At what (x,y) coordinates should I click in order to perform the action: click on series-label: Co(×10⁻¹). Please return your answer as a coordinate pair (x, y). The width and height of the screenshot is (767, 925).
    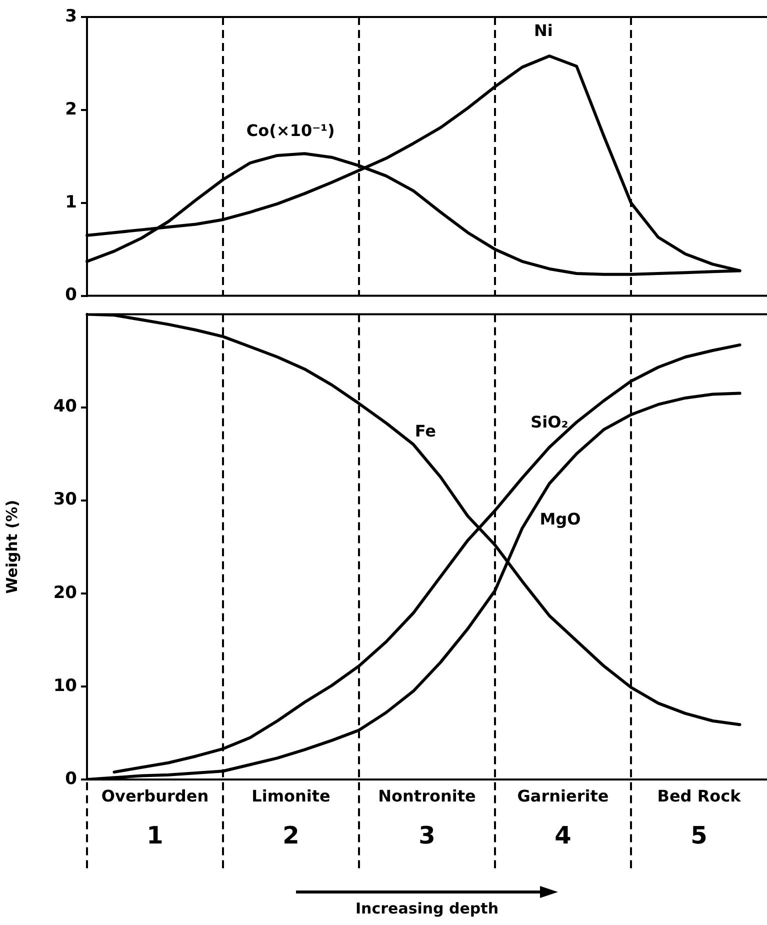
    Looking at the image, I should click on (290, 130).